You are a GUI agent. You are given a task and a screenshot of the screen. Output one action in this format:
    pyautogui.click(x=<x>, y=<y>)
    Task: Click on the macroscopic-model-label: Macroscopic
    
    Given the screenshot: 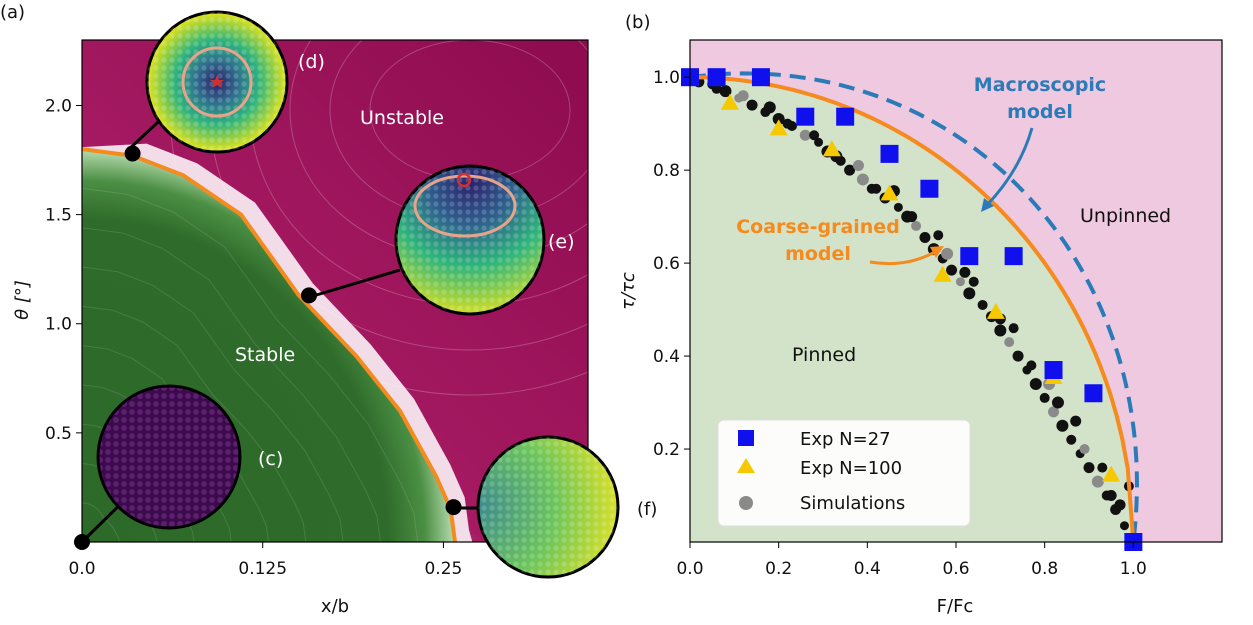 What is the action you would take?
    pyautogui.click(x=1040, y=85)
    